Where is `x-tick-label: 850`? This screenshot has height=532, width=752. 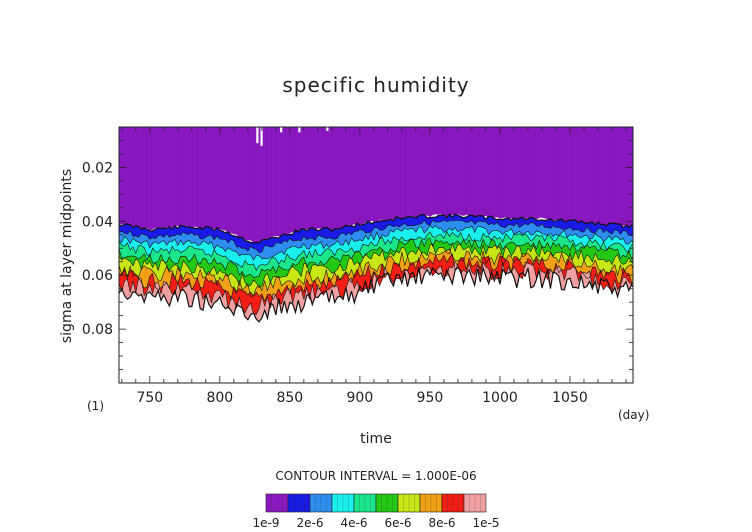
x-tick-label: 850 is located at coordinates (289, 398).